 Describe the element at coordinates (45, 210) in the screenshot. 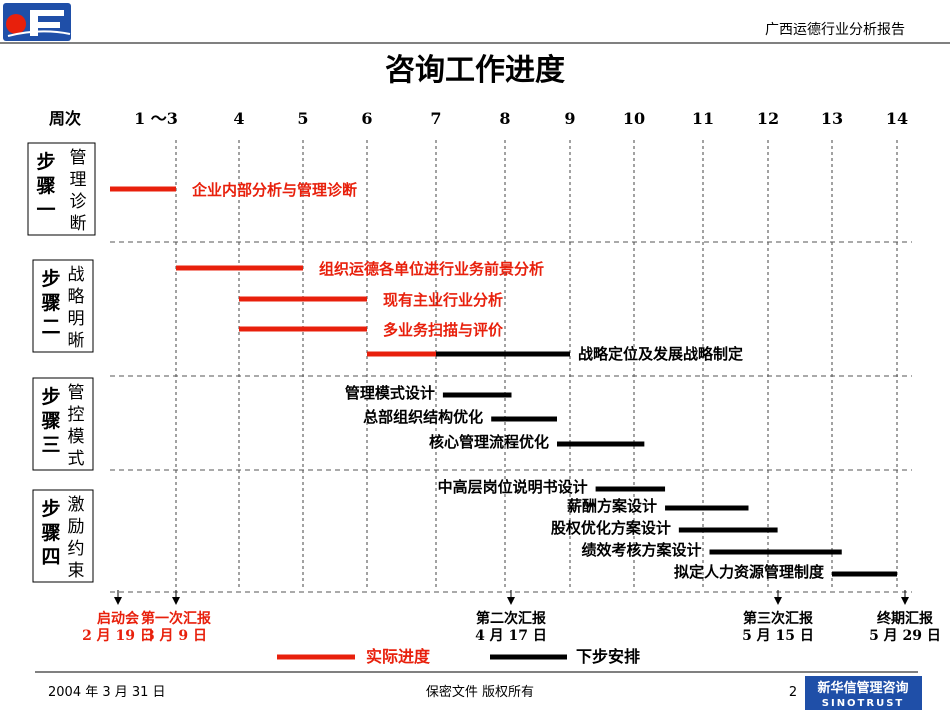

I see `phase-name-char: 一` at that location.